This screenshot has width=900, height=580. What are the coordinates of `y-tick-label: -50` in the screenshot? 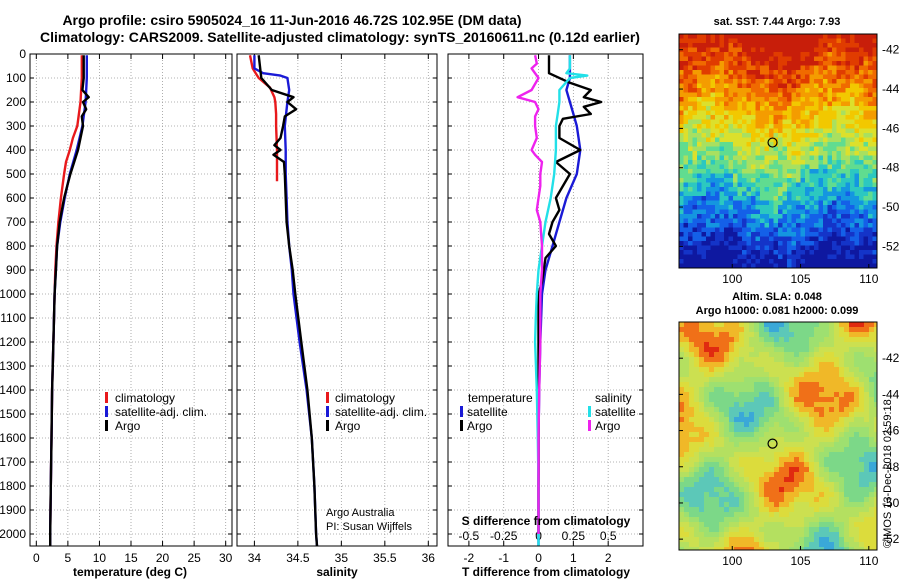 It's located at (891, 503).